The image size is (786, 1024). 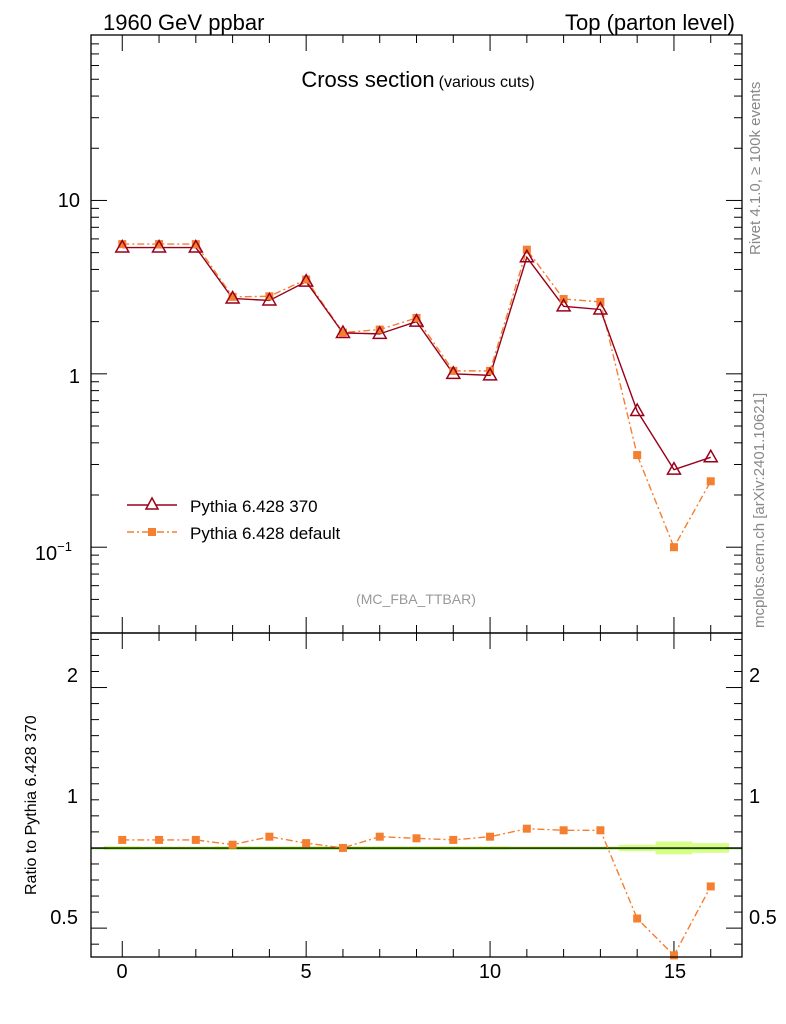 I want to click on y-tick-label-0.1-exponent: −1, so click(x=64, y=546).